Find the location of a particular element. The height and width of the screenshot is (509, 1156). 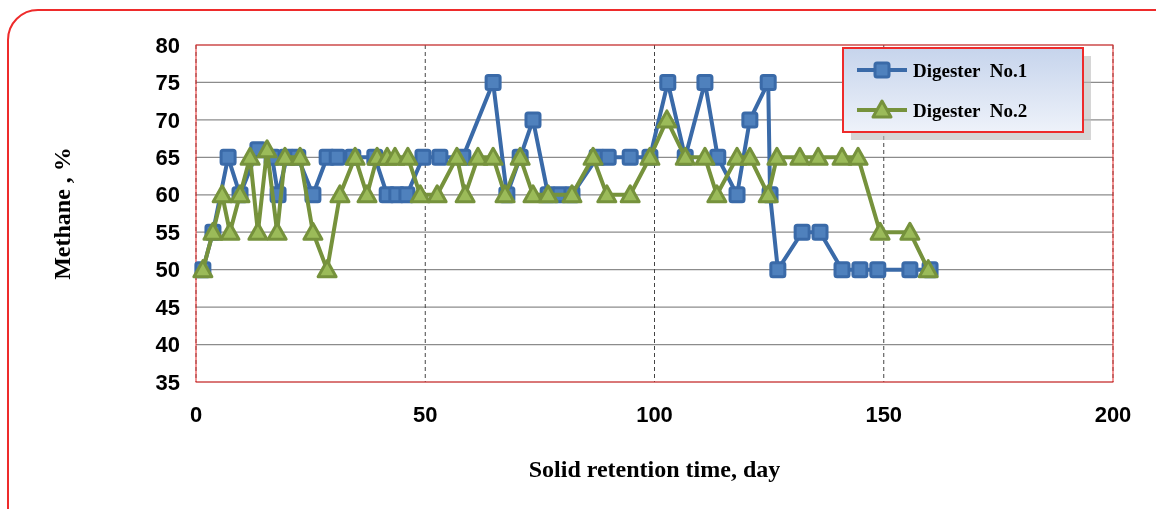

x-tick-label: 50 is located at coordinates (425, 414).